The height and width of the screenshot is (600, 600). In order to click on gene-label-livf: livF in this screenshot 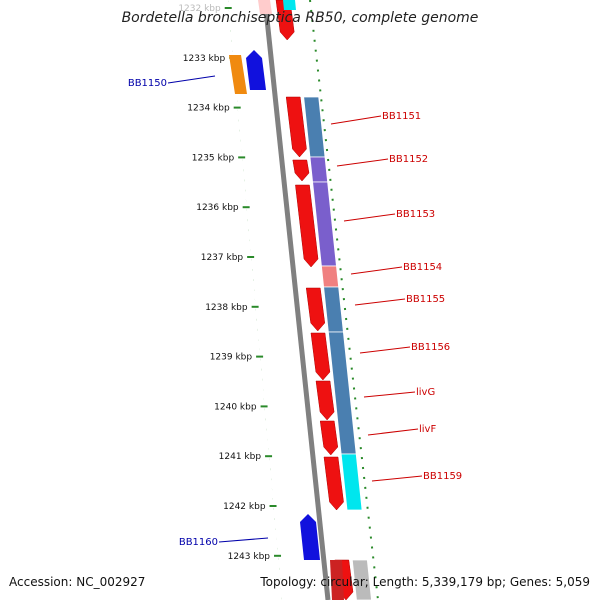, I will do `click(427, 429)`.